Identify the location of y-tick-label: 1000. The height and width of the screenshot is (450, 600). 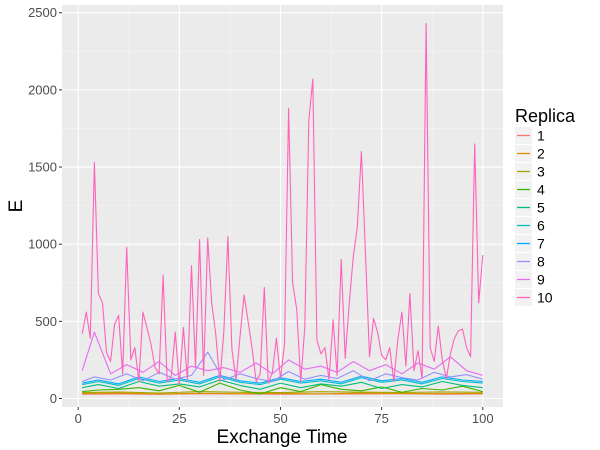
(42, 244).